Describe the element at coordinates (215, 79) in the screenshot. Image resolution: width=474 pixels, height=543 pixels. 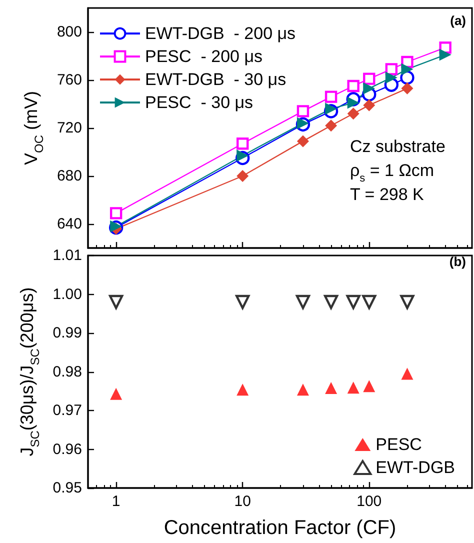
I see `legend-label: EWT-DGB - 30 μs` at that location.